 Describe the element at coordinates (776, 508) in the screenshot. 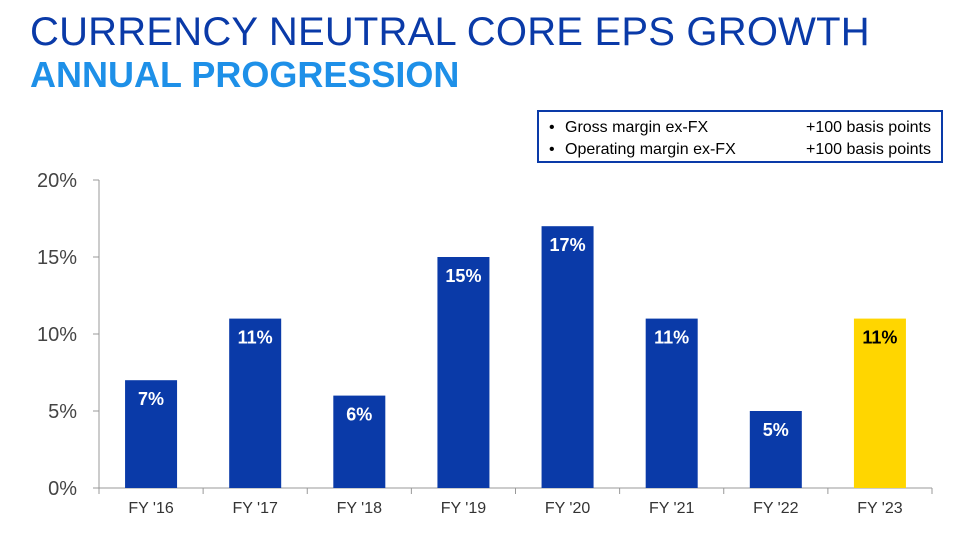

I see `x-tick-label: FY '22` at that location.